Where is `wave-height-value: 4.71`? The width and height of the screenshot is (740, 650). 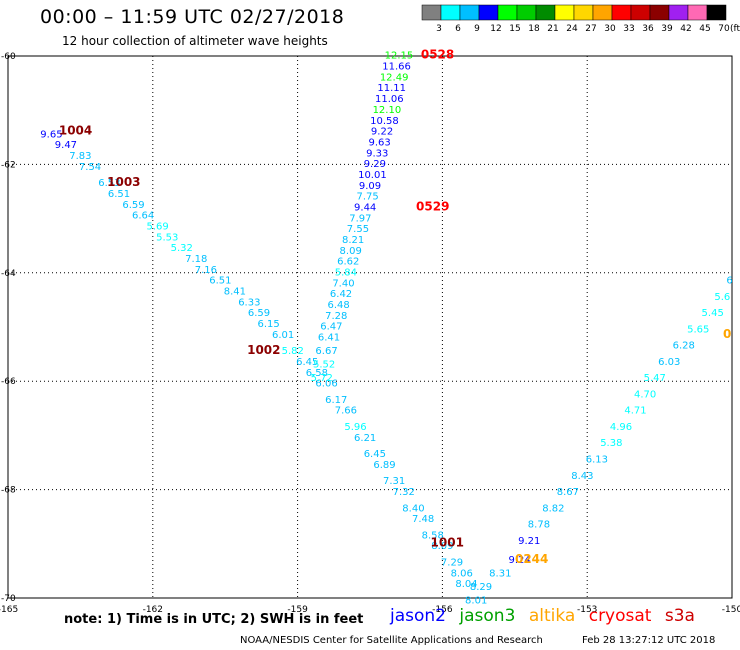 wave-height-value: 4.71 is located at coordinates (635, 411).